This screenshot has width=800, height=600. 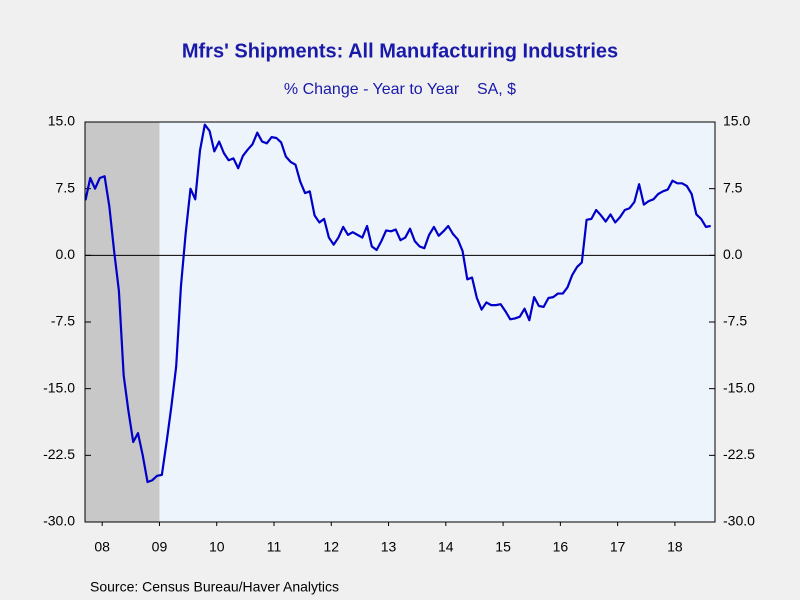 I want to click on x-tick-label: 09, so click(x=160, y=547).